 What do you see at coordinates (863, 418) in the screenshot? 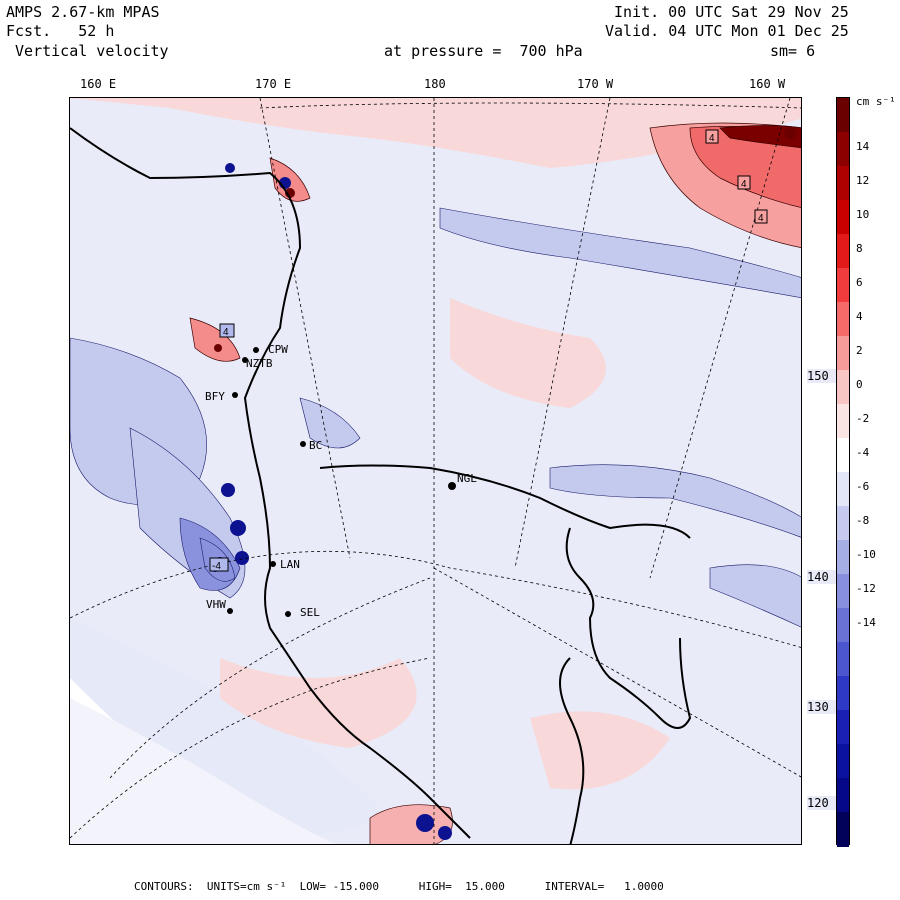
I see `colorbar-tick-label: -2` at bounding box center [863, 418].